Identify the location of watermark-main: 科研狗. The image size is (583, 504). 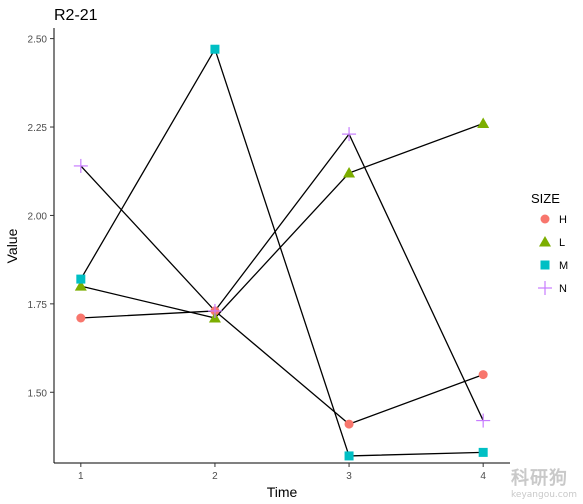
(540, 478).